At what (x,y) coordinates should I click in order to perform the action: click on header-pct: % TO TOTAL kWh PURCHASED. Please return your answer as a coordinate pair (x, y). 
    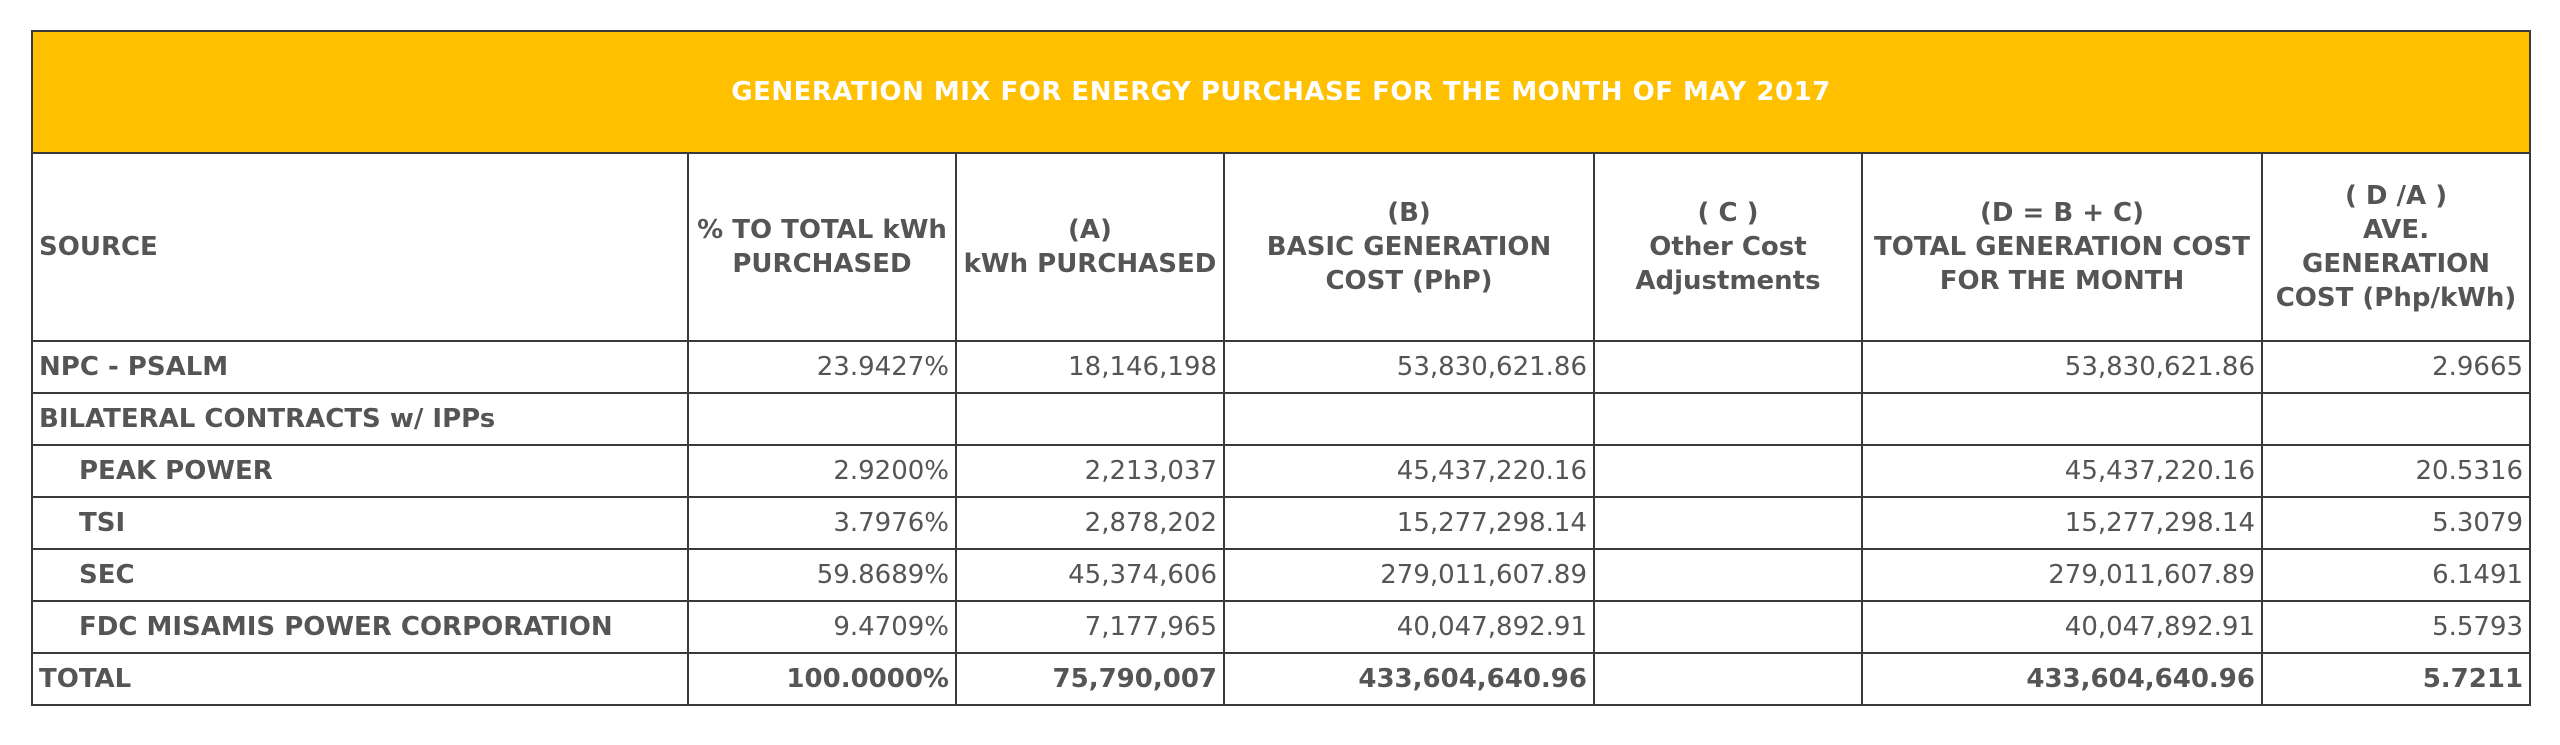
    Looking at the image, I should click on (822, 247).